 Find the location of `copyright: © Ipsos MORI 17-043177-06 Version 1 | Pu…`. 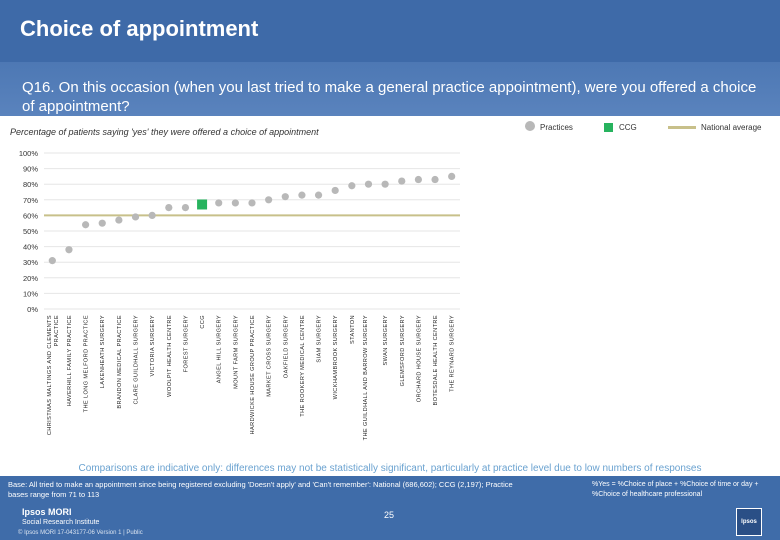

copyright: © Ipsos MORI 17-043177-06 Version 1 | Pu… is located at coordinates (80, 533).